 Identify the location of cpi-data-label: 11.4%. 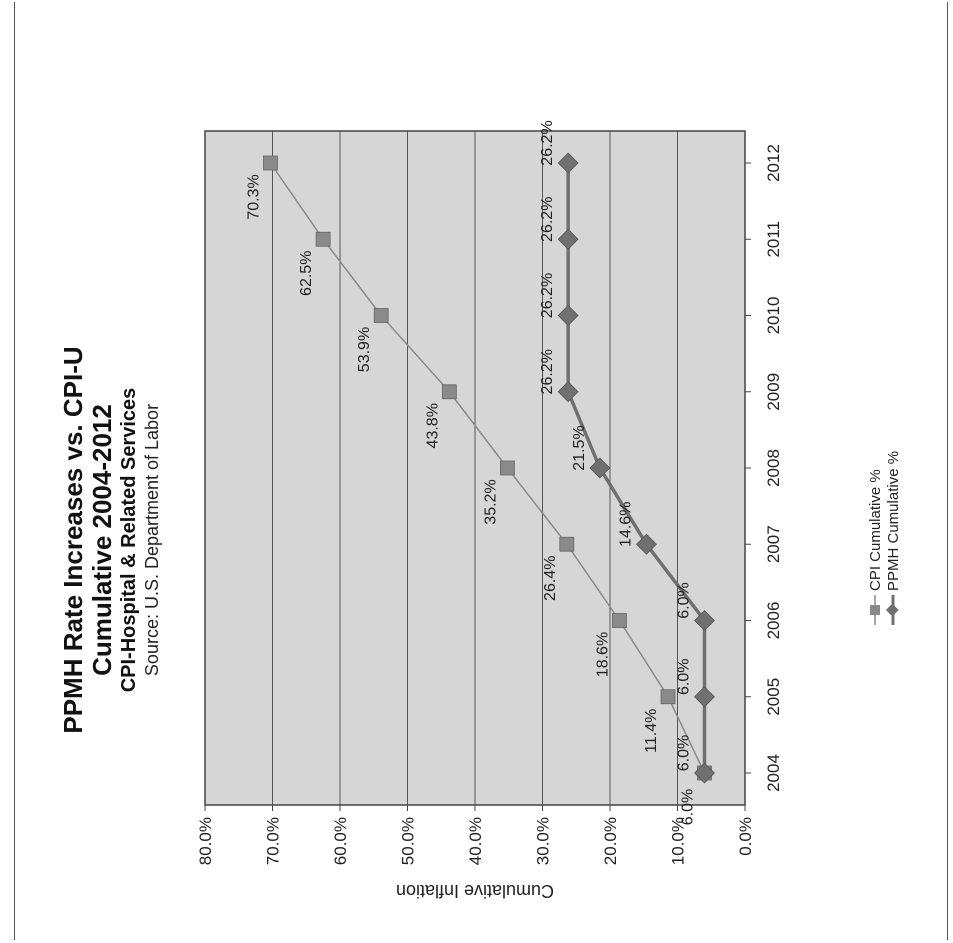
(651, 731).